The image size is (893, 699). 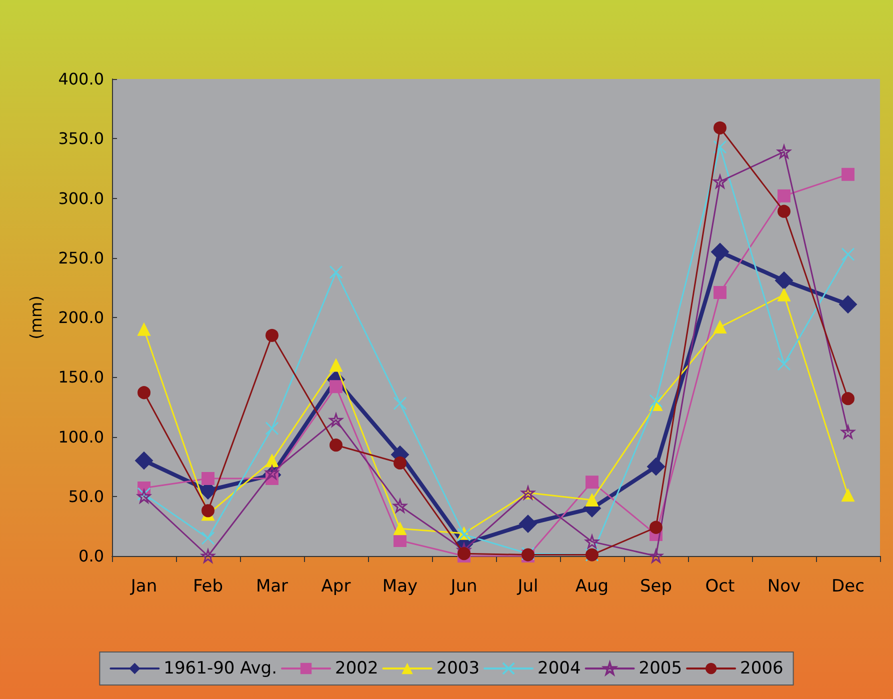 I want to click on x-tick-label: Dec, so click(x=848, y=586).